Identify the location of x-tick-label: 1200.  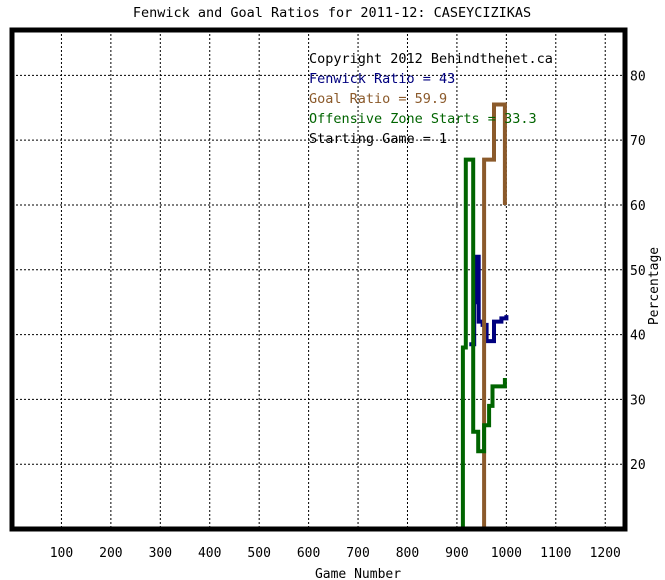
(605, 553).